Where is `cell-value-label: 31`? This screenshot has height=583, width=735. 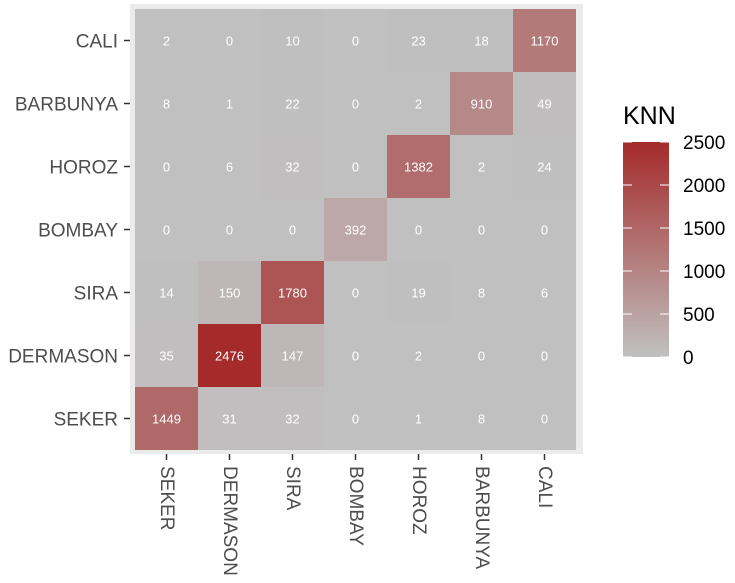 cell-value-label: 31 is located at coordinates (229, 419).